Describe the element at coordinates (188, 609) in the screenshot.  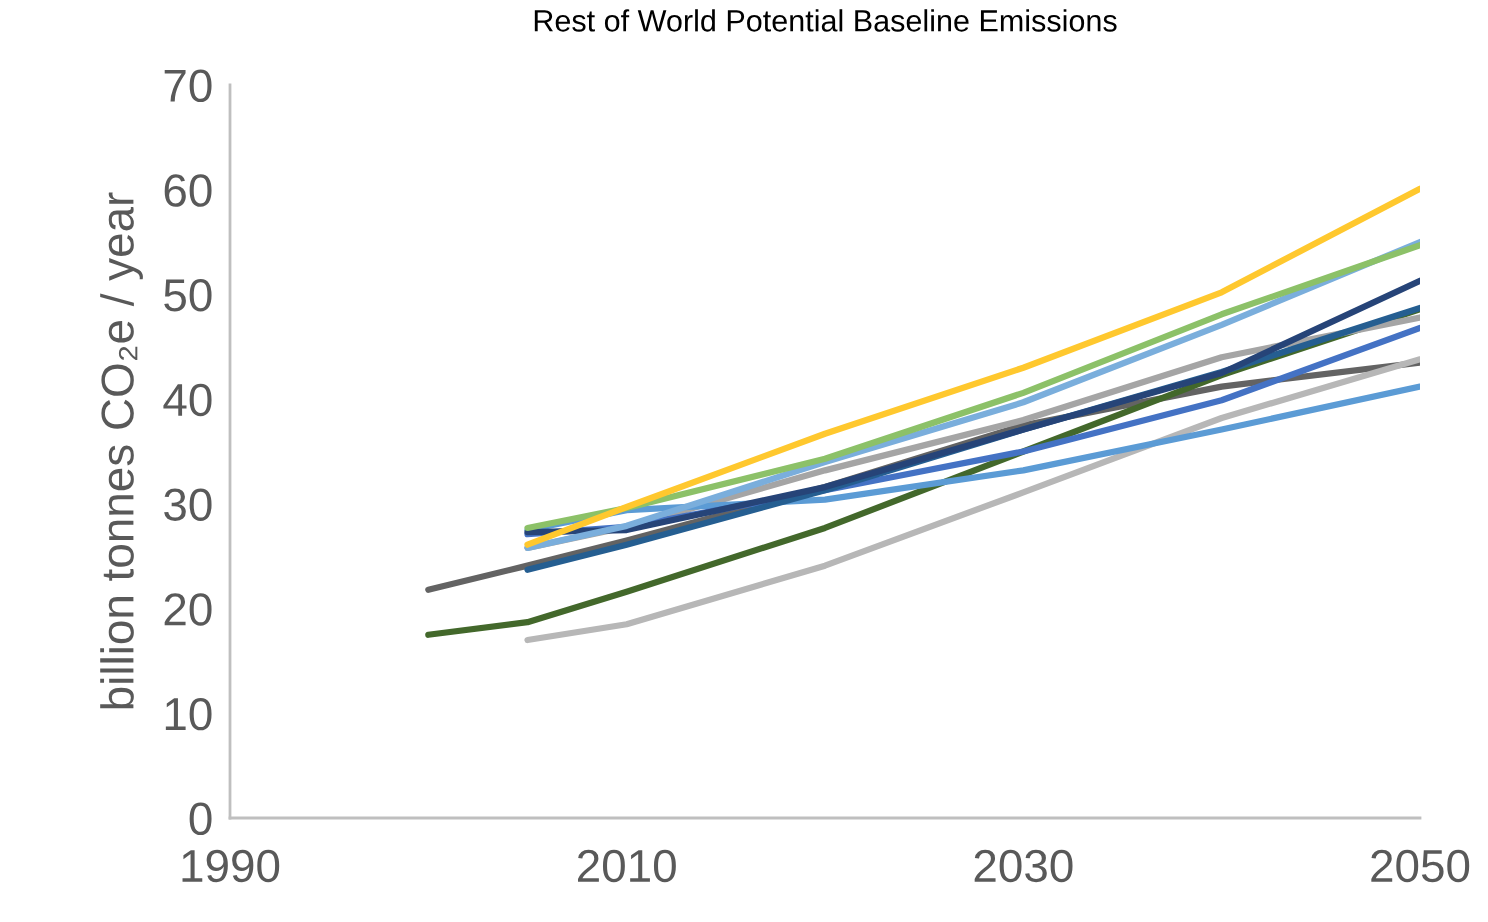
I see `y-tick-label: 20` at that location.